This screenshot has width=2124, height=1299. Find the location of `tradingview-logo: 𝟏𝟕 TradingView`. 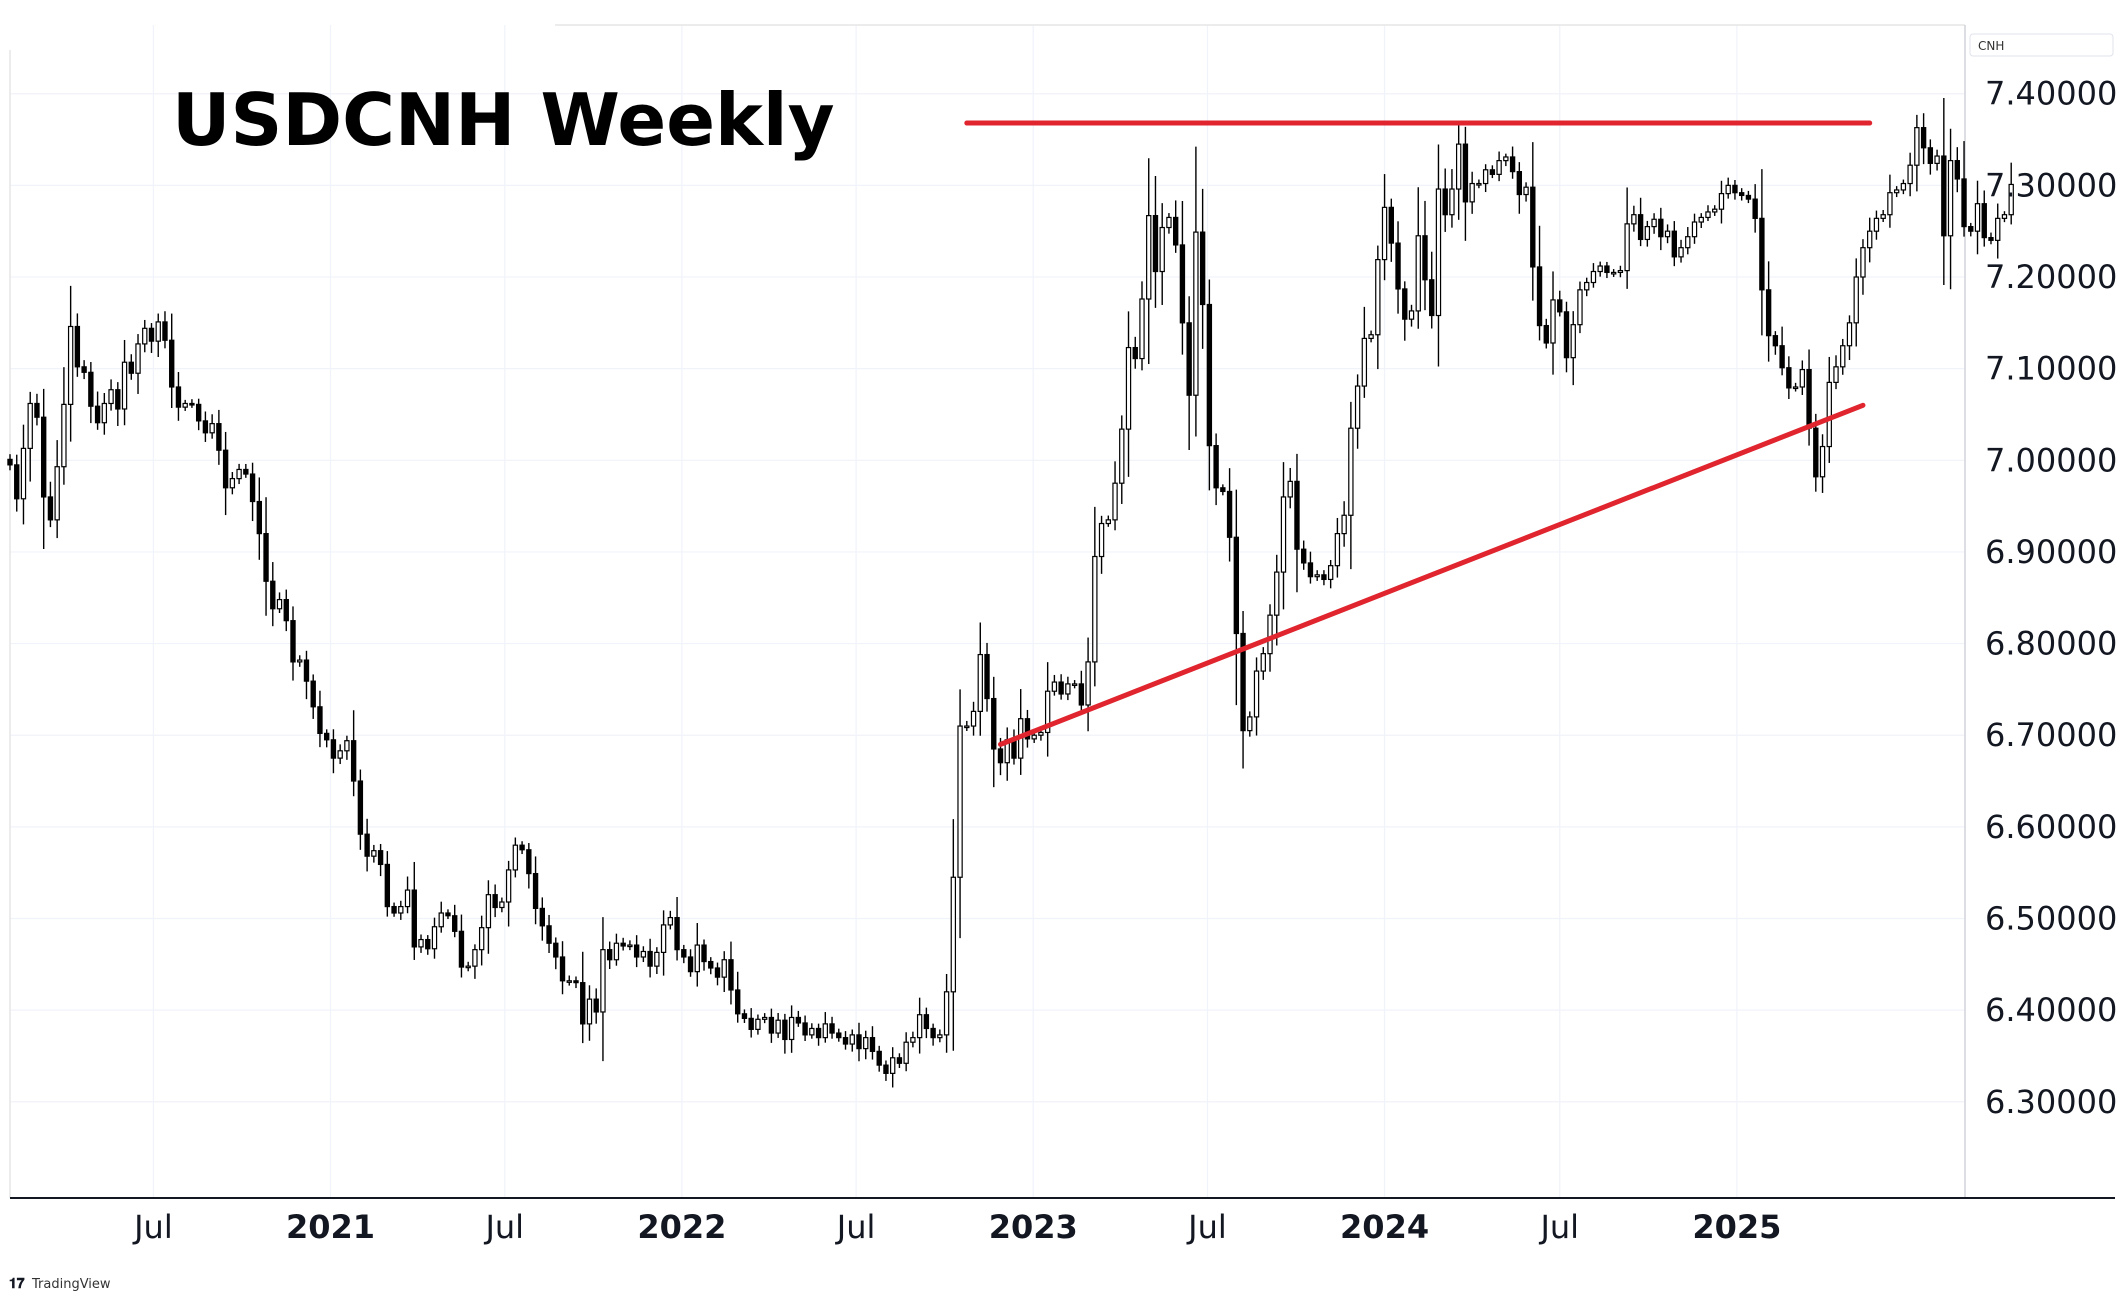

tradingview-logo: 𝟏𝟕 TradingView is located at coordinates (60, 1284).